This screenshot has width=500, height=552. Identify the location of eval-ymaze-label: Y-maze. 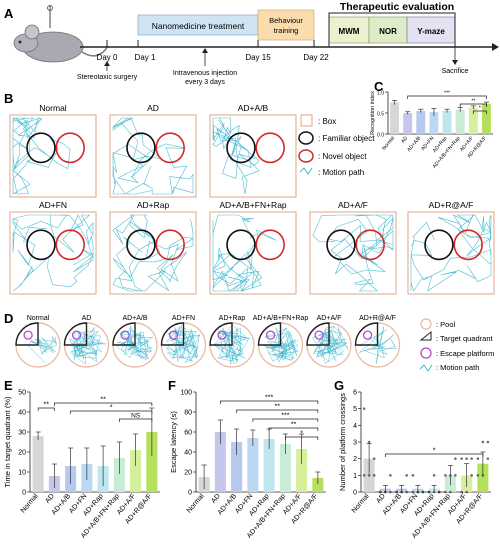
(431, 31).